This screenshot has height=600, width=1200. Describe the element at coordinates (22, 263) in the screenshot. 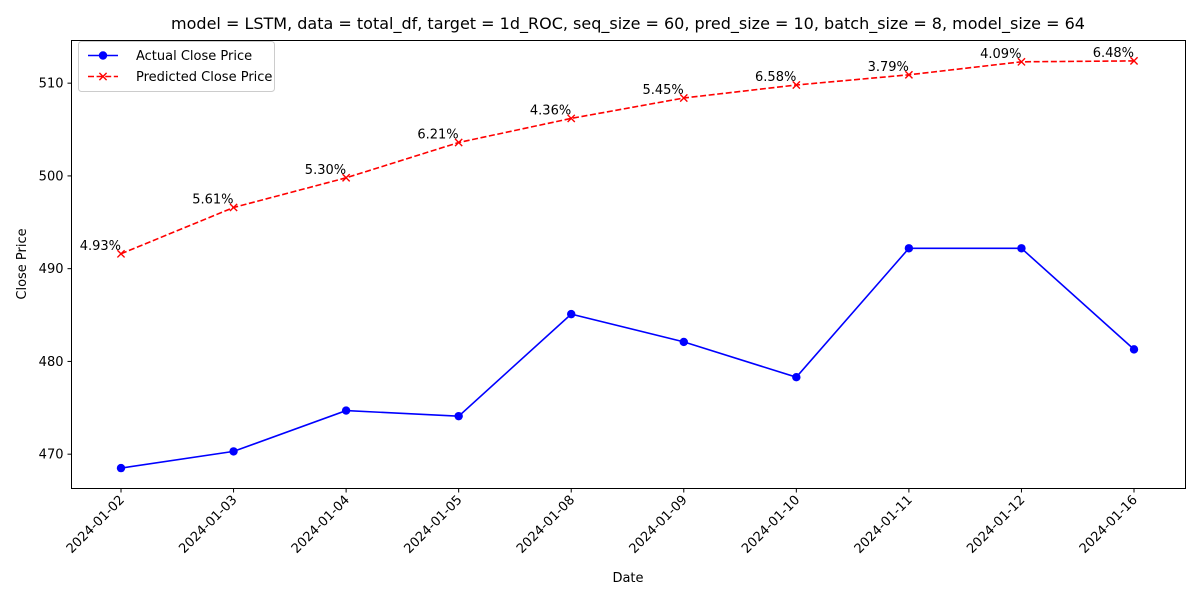

I see `y-axis-label: Close Price` at that location.